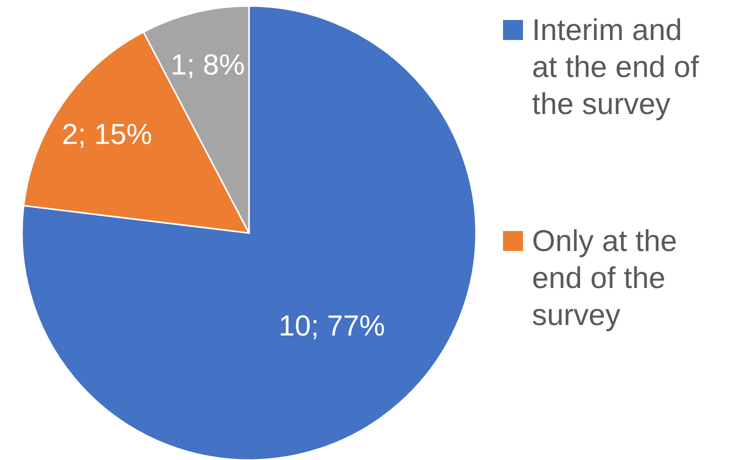 The image size is (753, 460). I want to click on data-label: 1; 8%, so click(207, 65).